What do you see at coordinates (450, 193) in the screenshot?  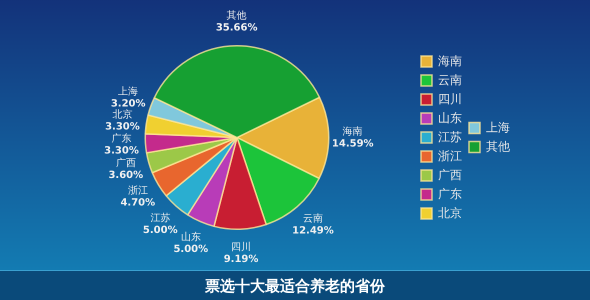 I see `legend-label: 广东` at bounding box center [450, 193].